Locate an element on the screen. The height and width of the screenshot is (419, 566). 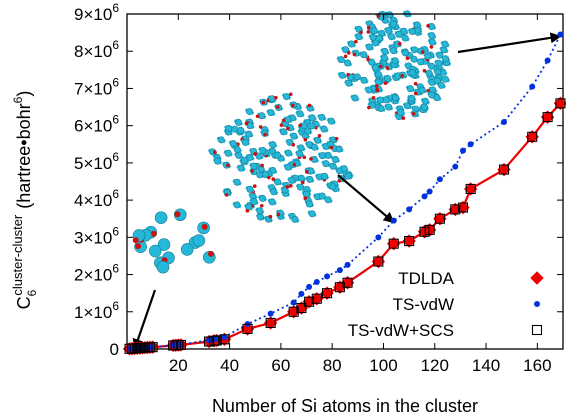
y-tick-label: 9×10⁶ is located at coordinates (96, 12).